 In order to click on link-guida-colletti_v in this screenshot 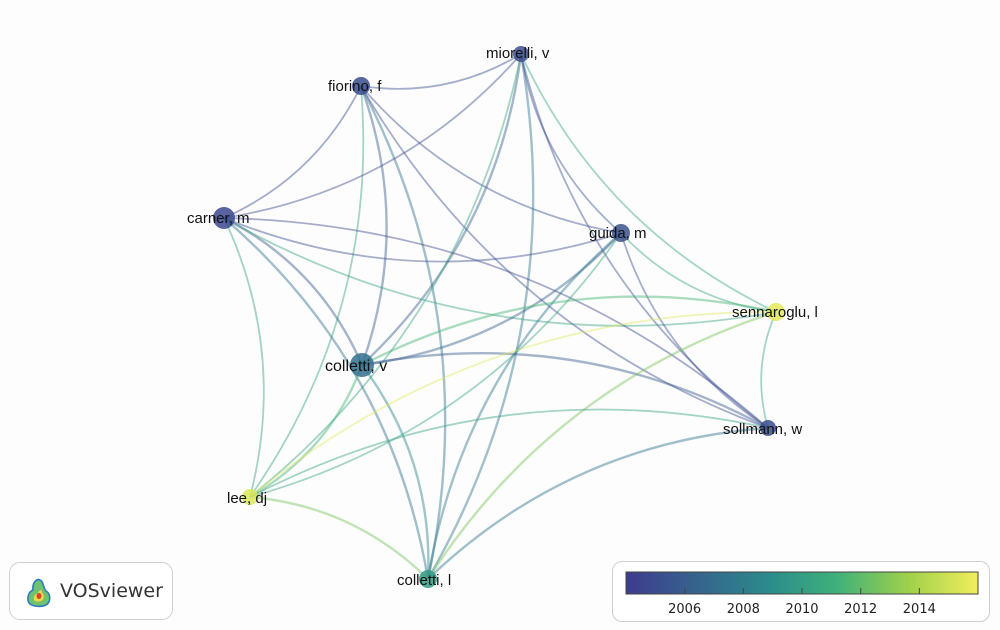, I will do `click(491, 299)`.